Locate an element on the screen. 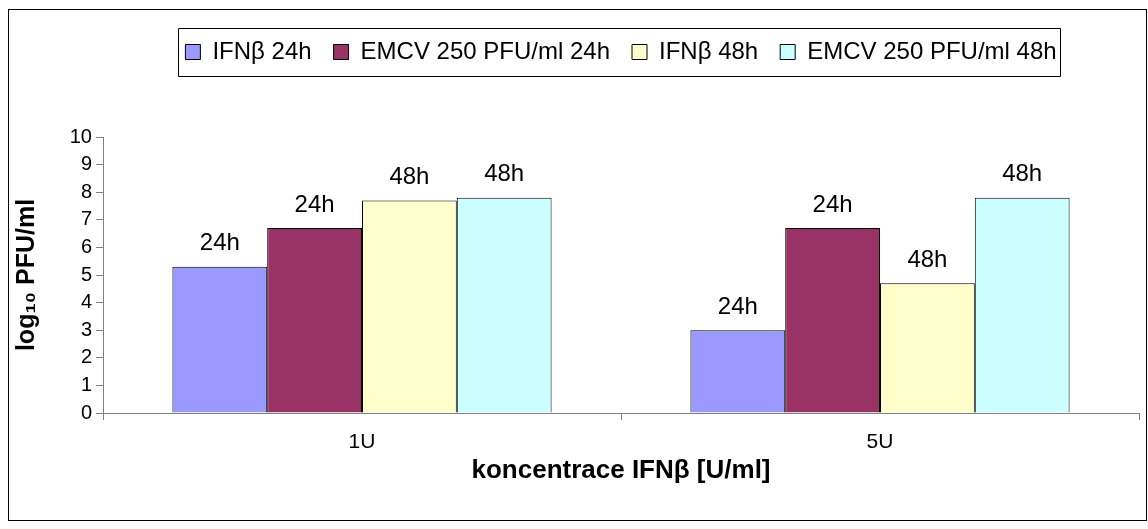  y-tick-label: 7 is located at coordinates (86, 218).